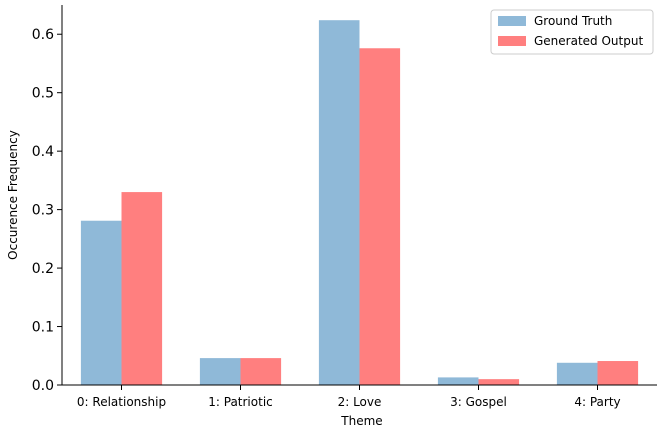 This screenshot has width=658, height=432. I want to click on x-tick-label: 3: Gospel, so click(478, 402).